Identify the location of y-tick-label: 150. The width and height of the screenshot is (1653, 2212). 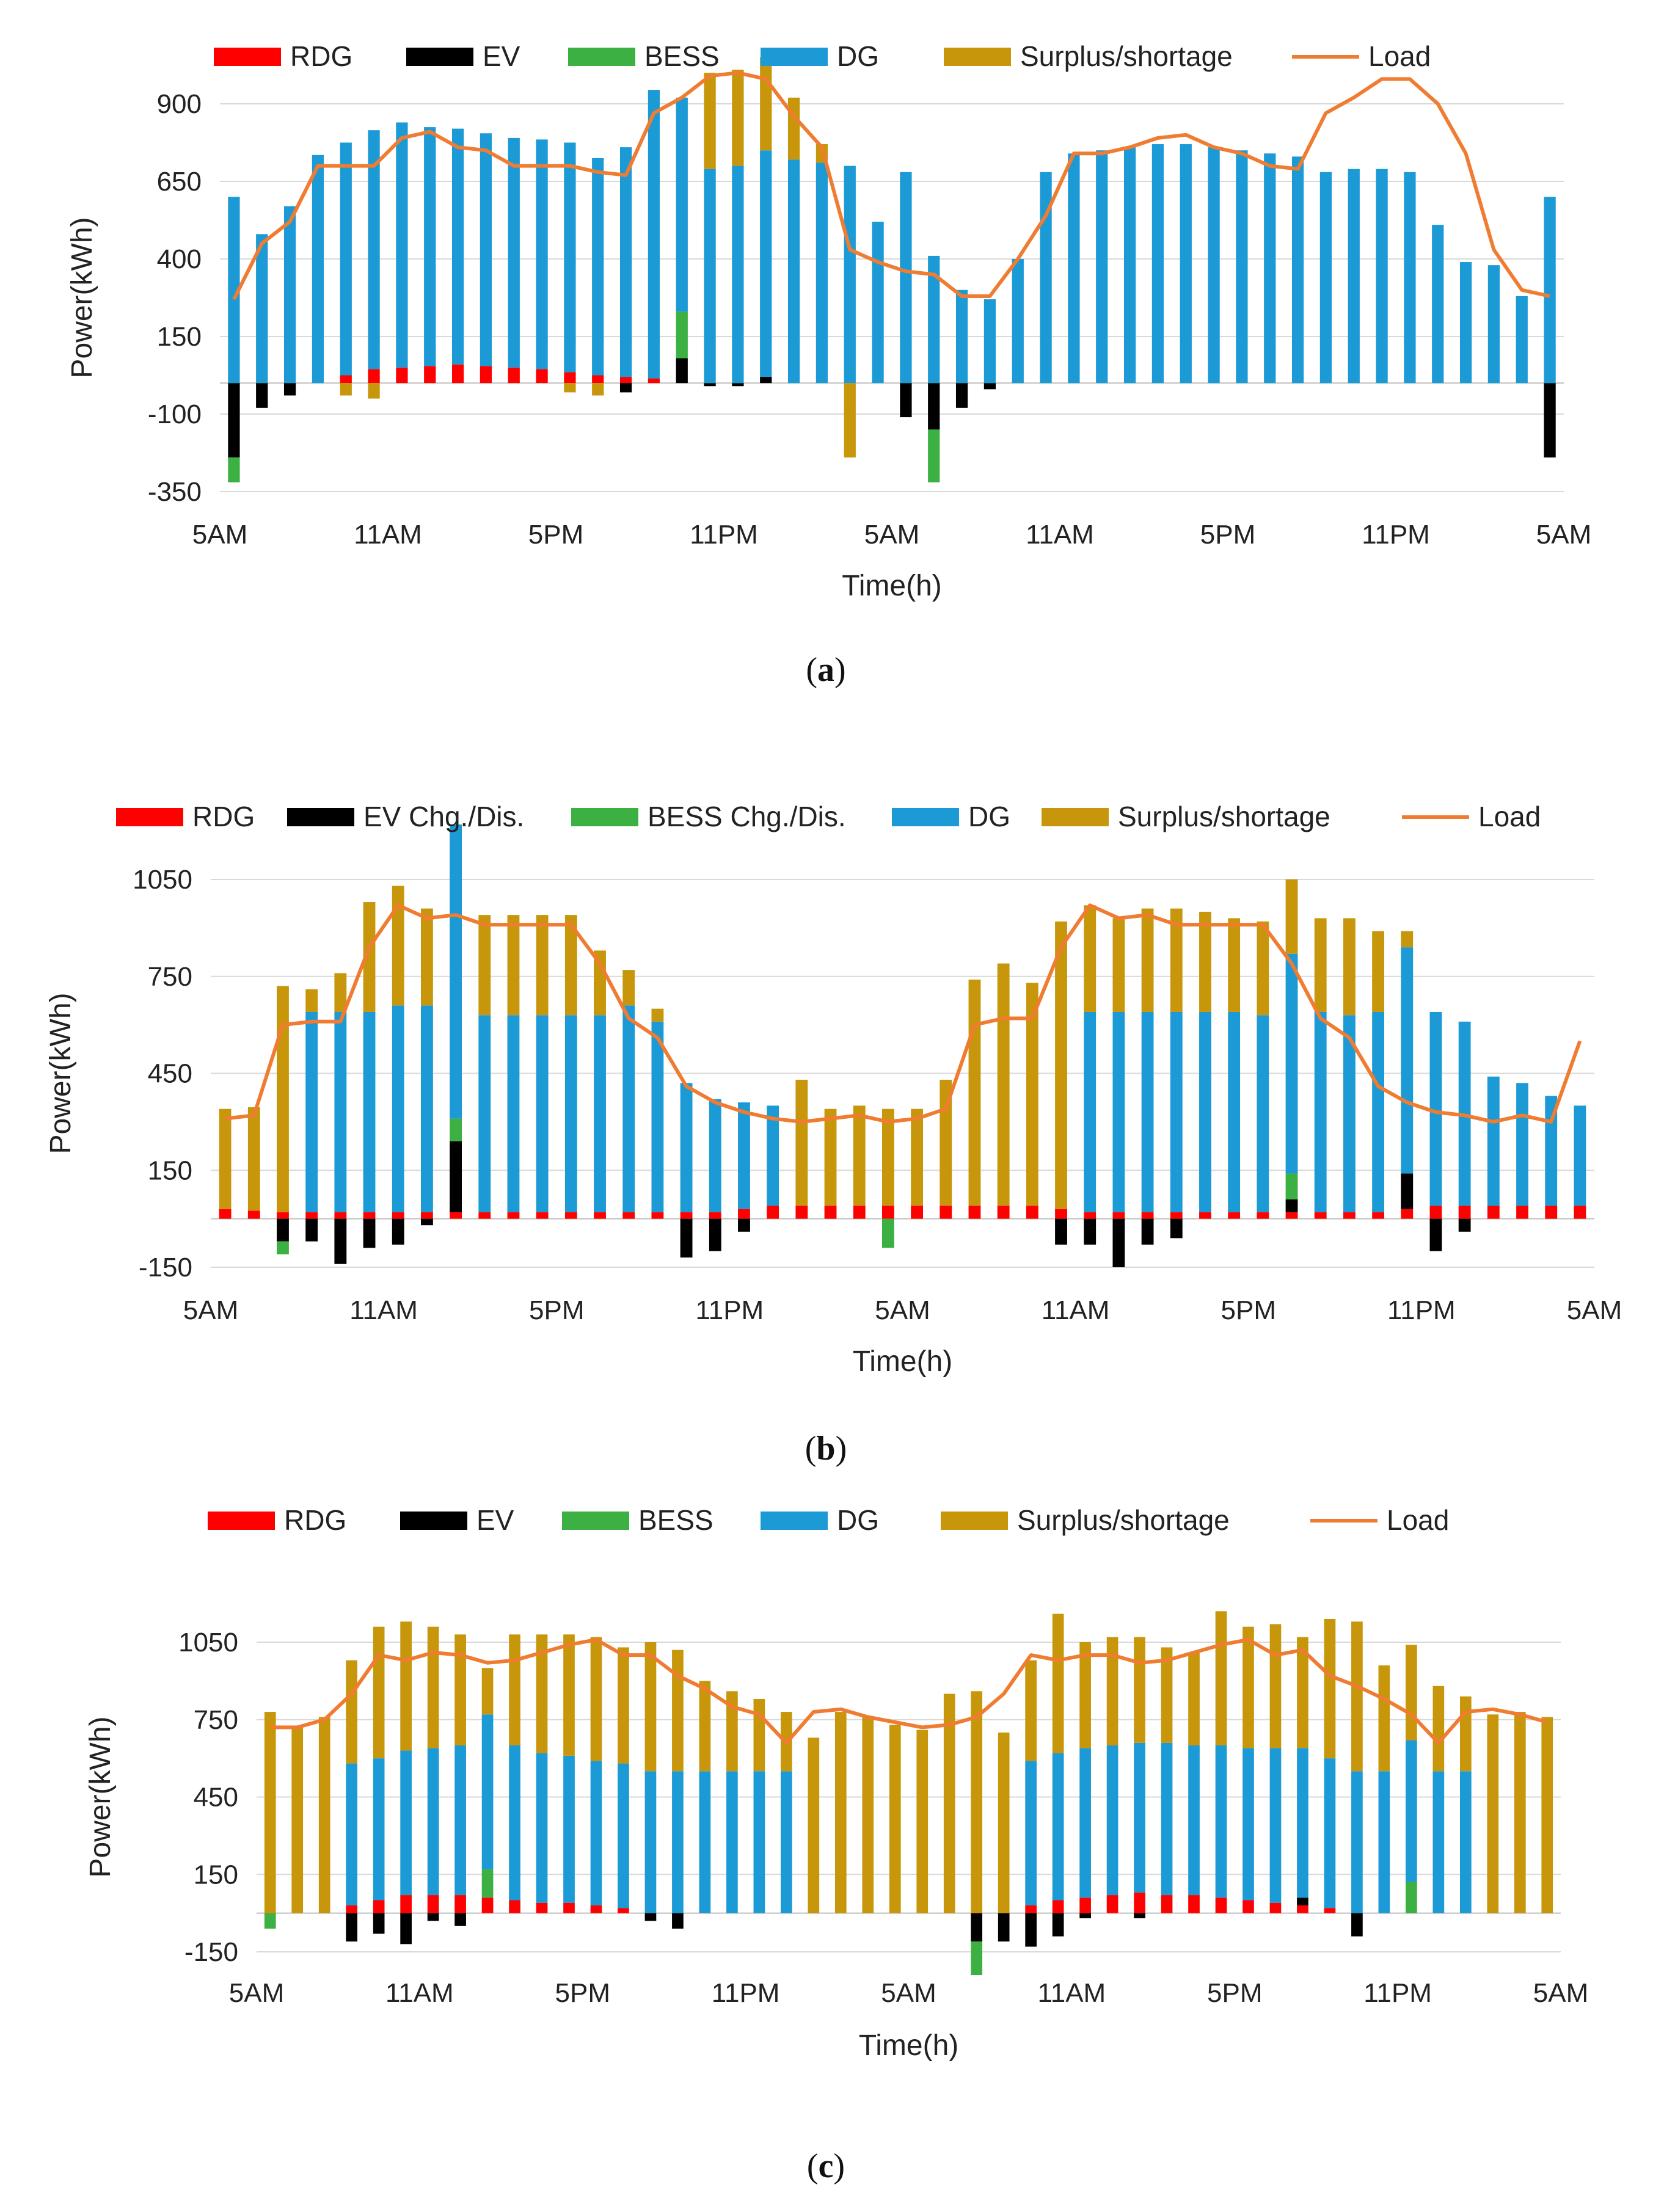
(170, 1170).